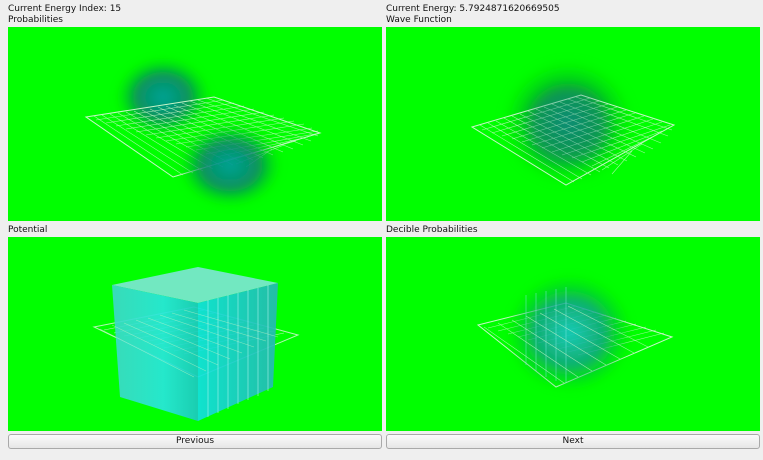 The height and width of the screenshot is (460, 763). I want to click on cube-front, so click(155, 353).